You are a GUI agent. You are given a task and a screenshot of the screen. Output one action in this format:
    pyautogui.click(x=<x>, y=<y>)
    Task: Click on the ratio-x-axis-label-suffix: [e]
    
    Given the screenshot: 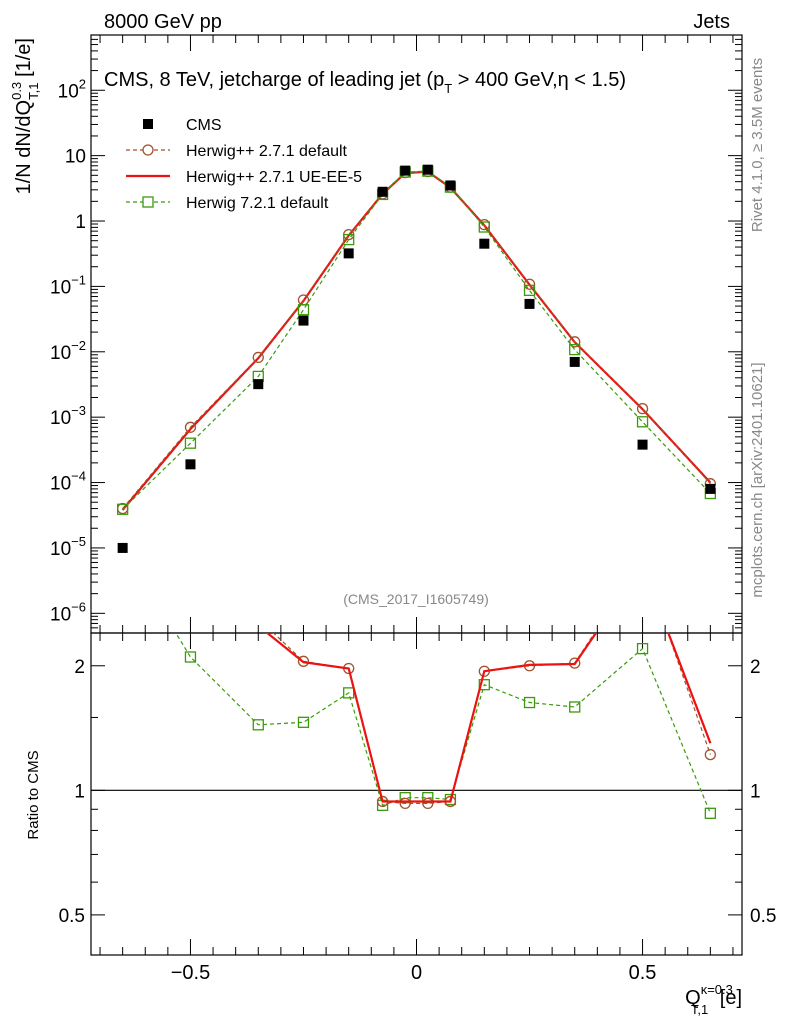 What is the action you would take?
    pyautogui.click(x=728, y=998)
    